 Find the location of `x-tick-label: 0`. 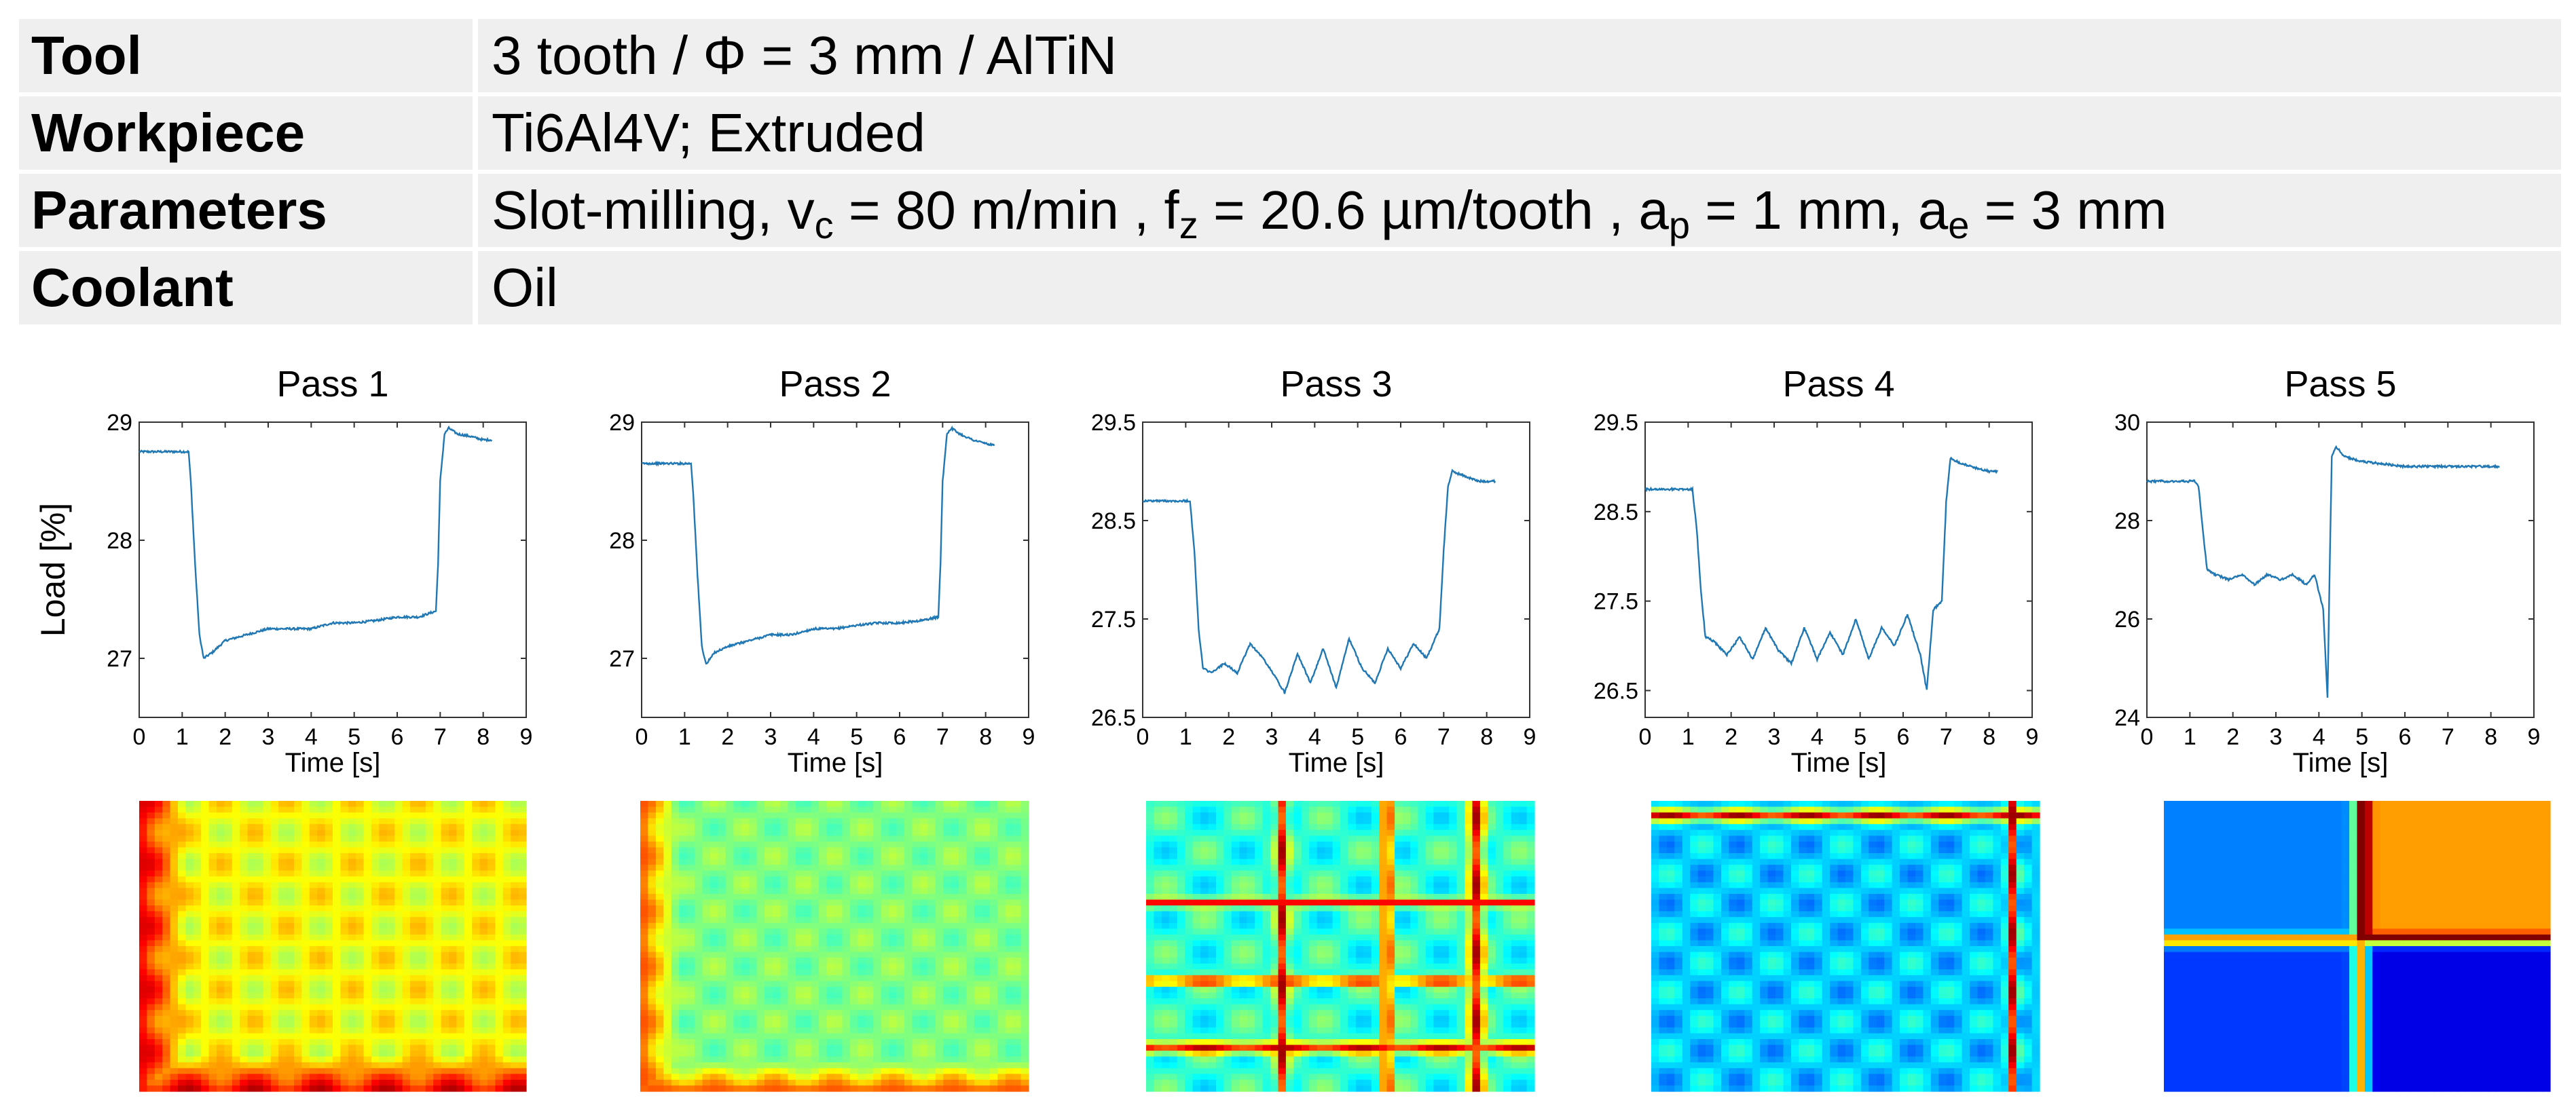

x-tick-label: 0 is located at coordinates (1645, 737).